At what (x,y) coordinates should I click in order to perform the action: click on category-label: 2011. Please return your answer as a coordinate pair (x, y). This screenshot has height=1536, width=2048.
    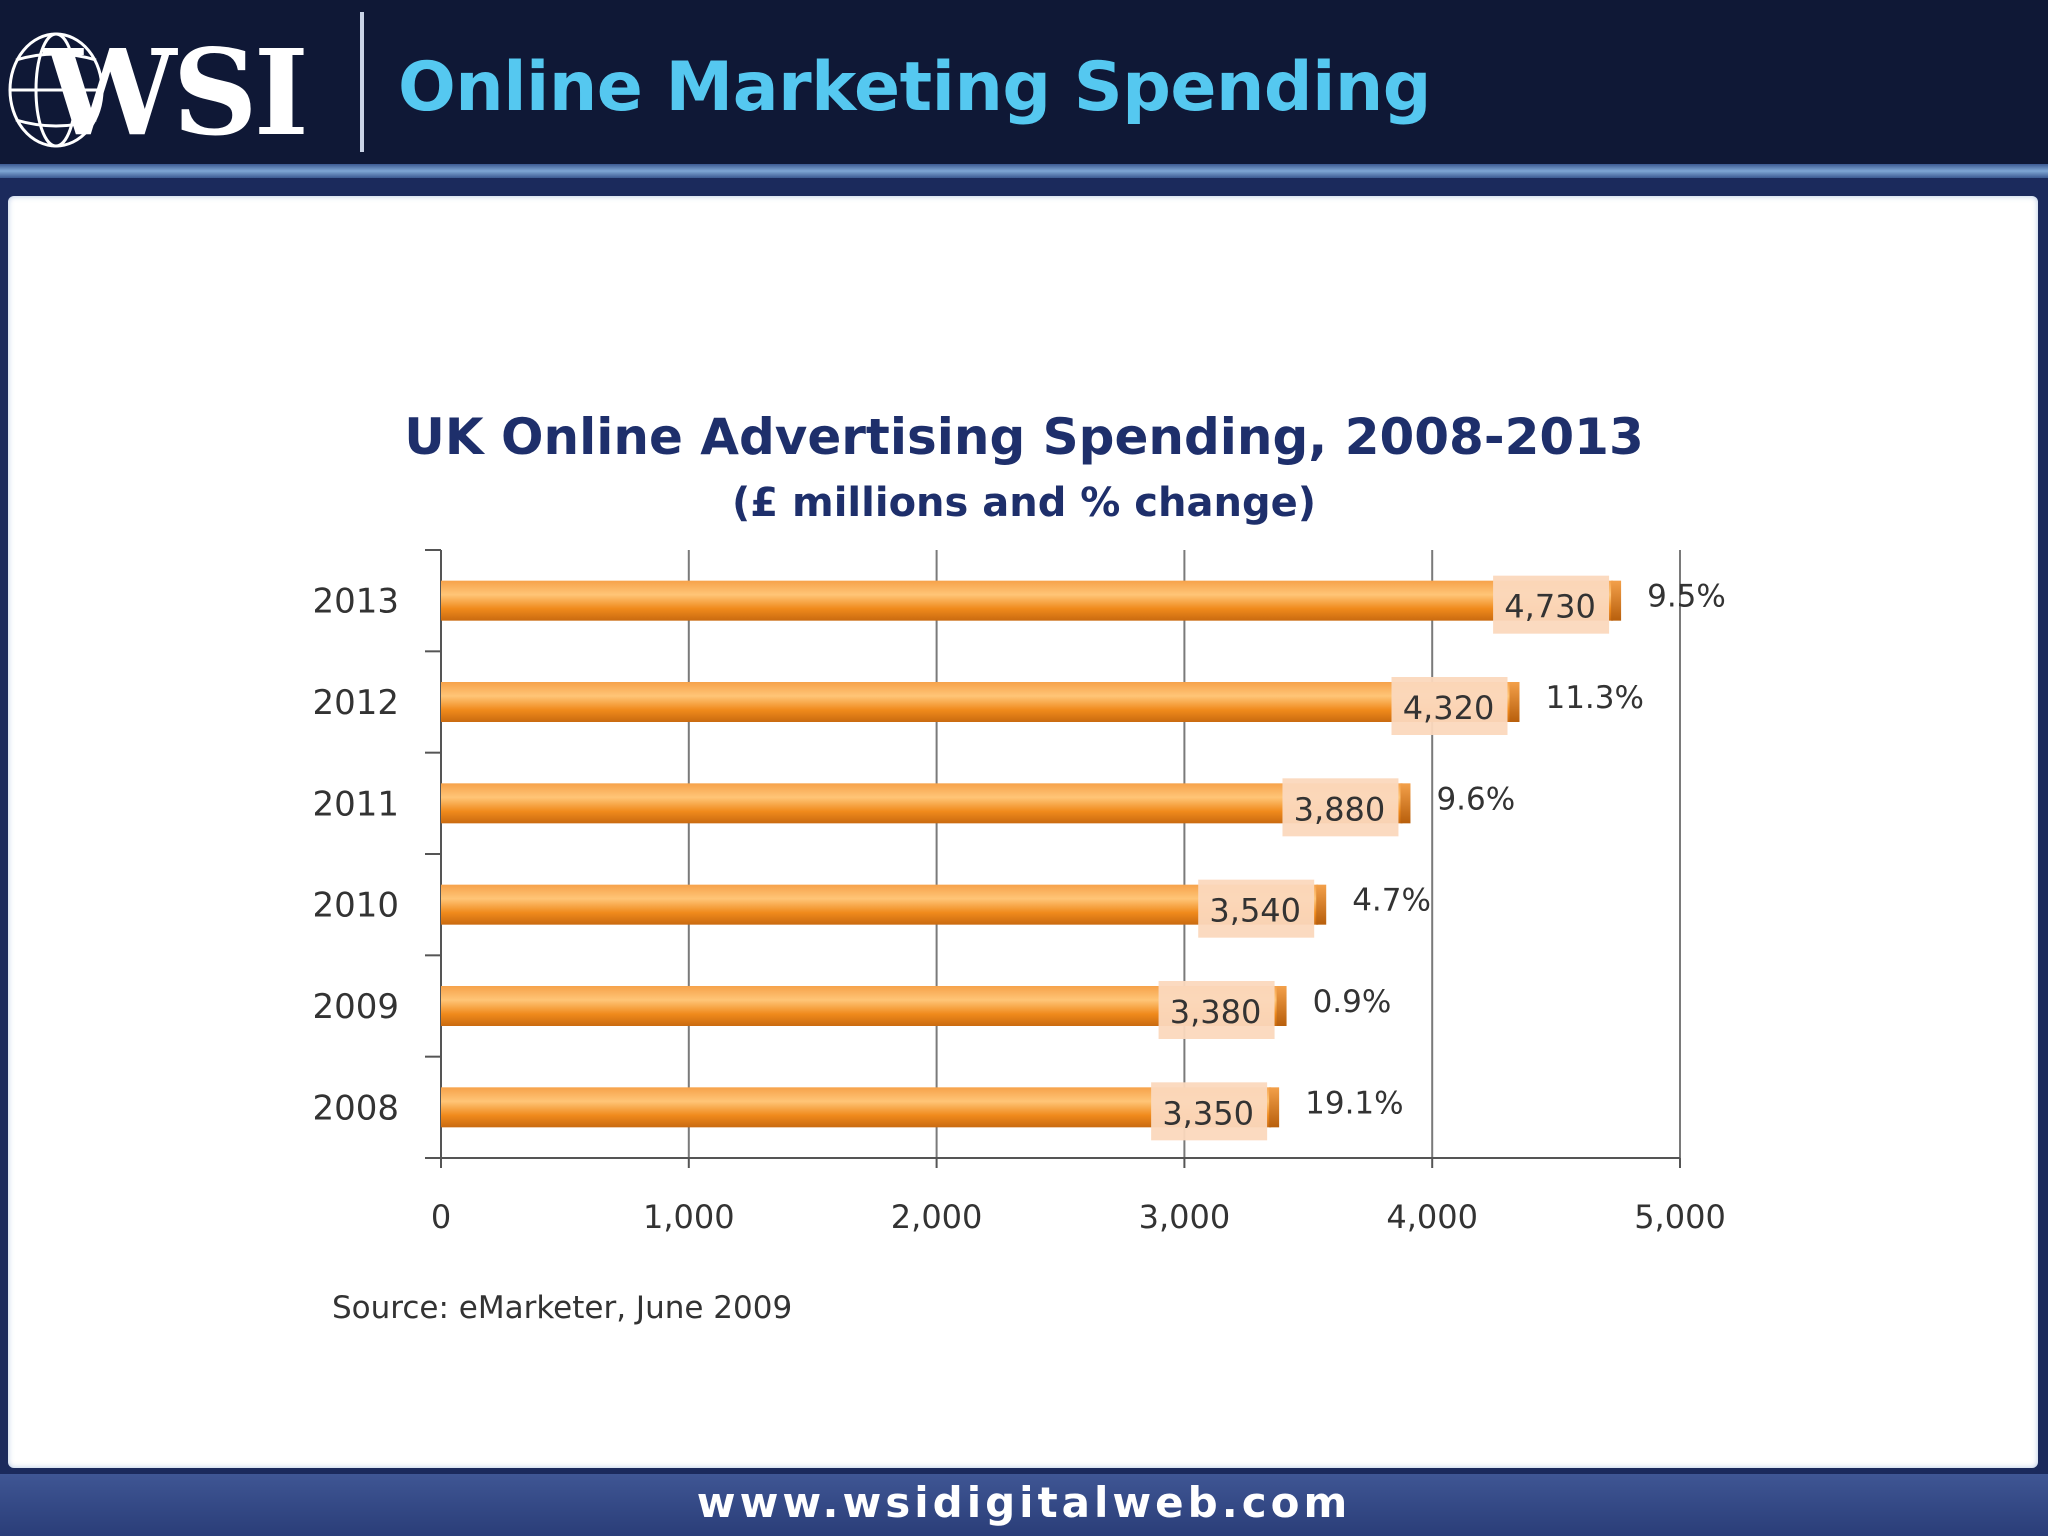
    Looking at the image, I should click on (355, 804).